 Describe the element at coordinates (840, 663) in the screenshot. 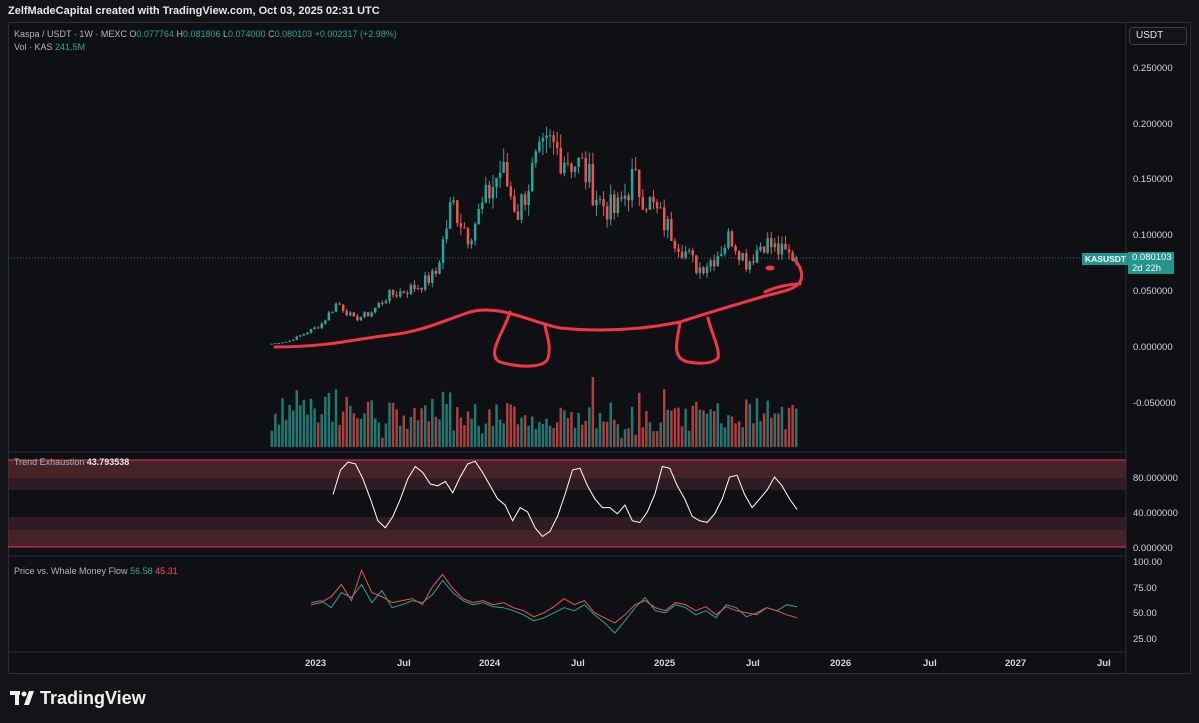

I see `x-tick: 2026` at that location.